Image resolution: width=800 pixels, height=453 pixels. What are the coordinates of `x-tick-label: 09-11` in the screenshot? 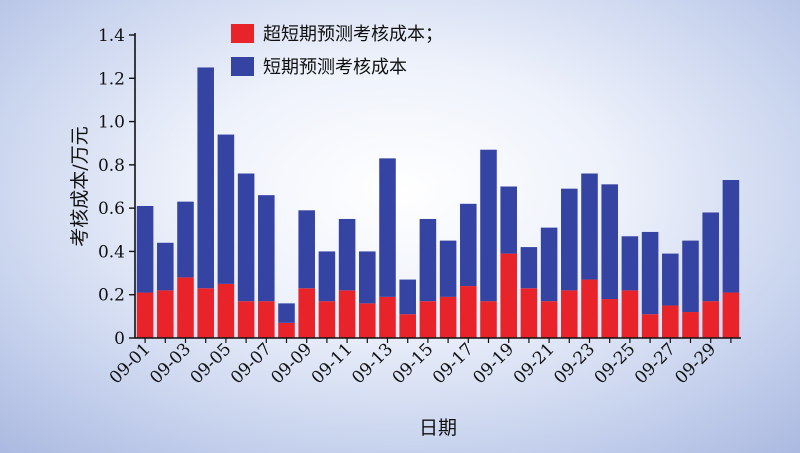 It's located at (332, 363).